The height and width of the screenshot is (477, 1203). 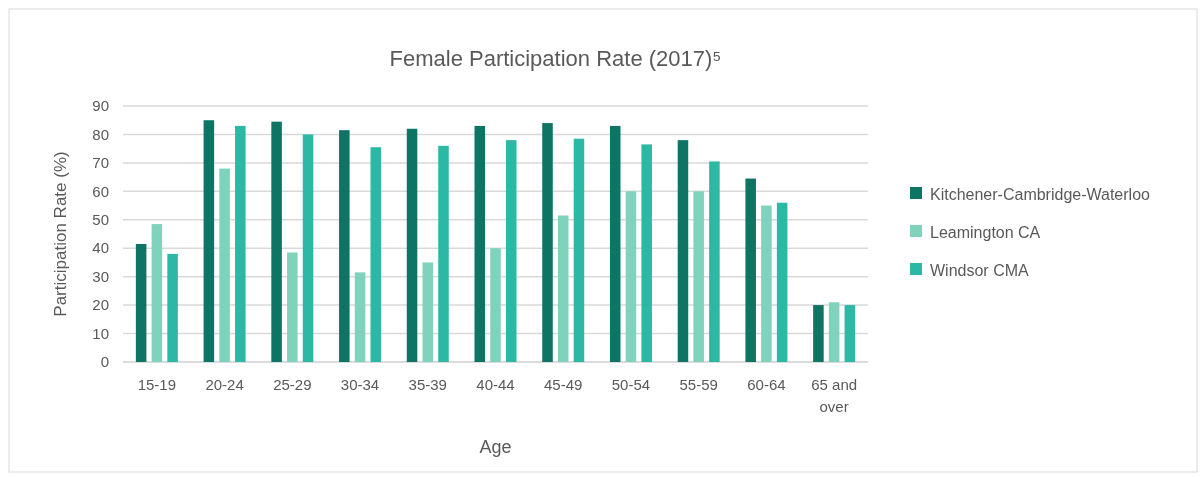 I want to click on y-tick-label: 70, so click(x=100, y=163).